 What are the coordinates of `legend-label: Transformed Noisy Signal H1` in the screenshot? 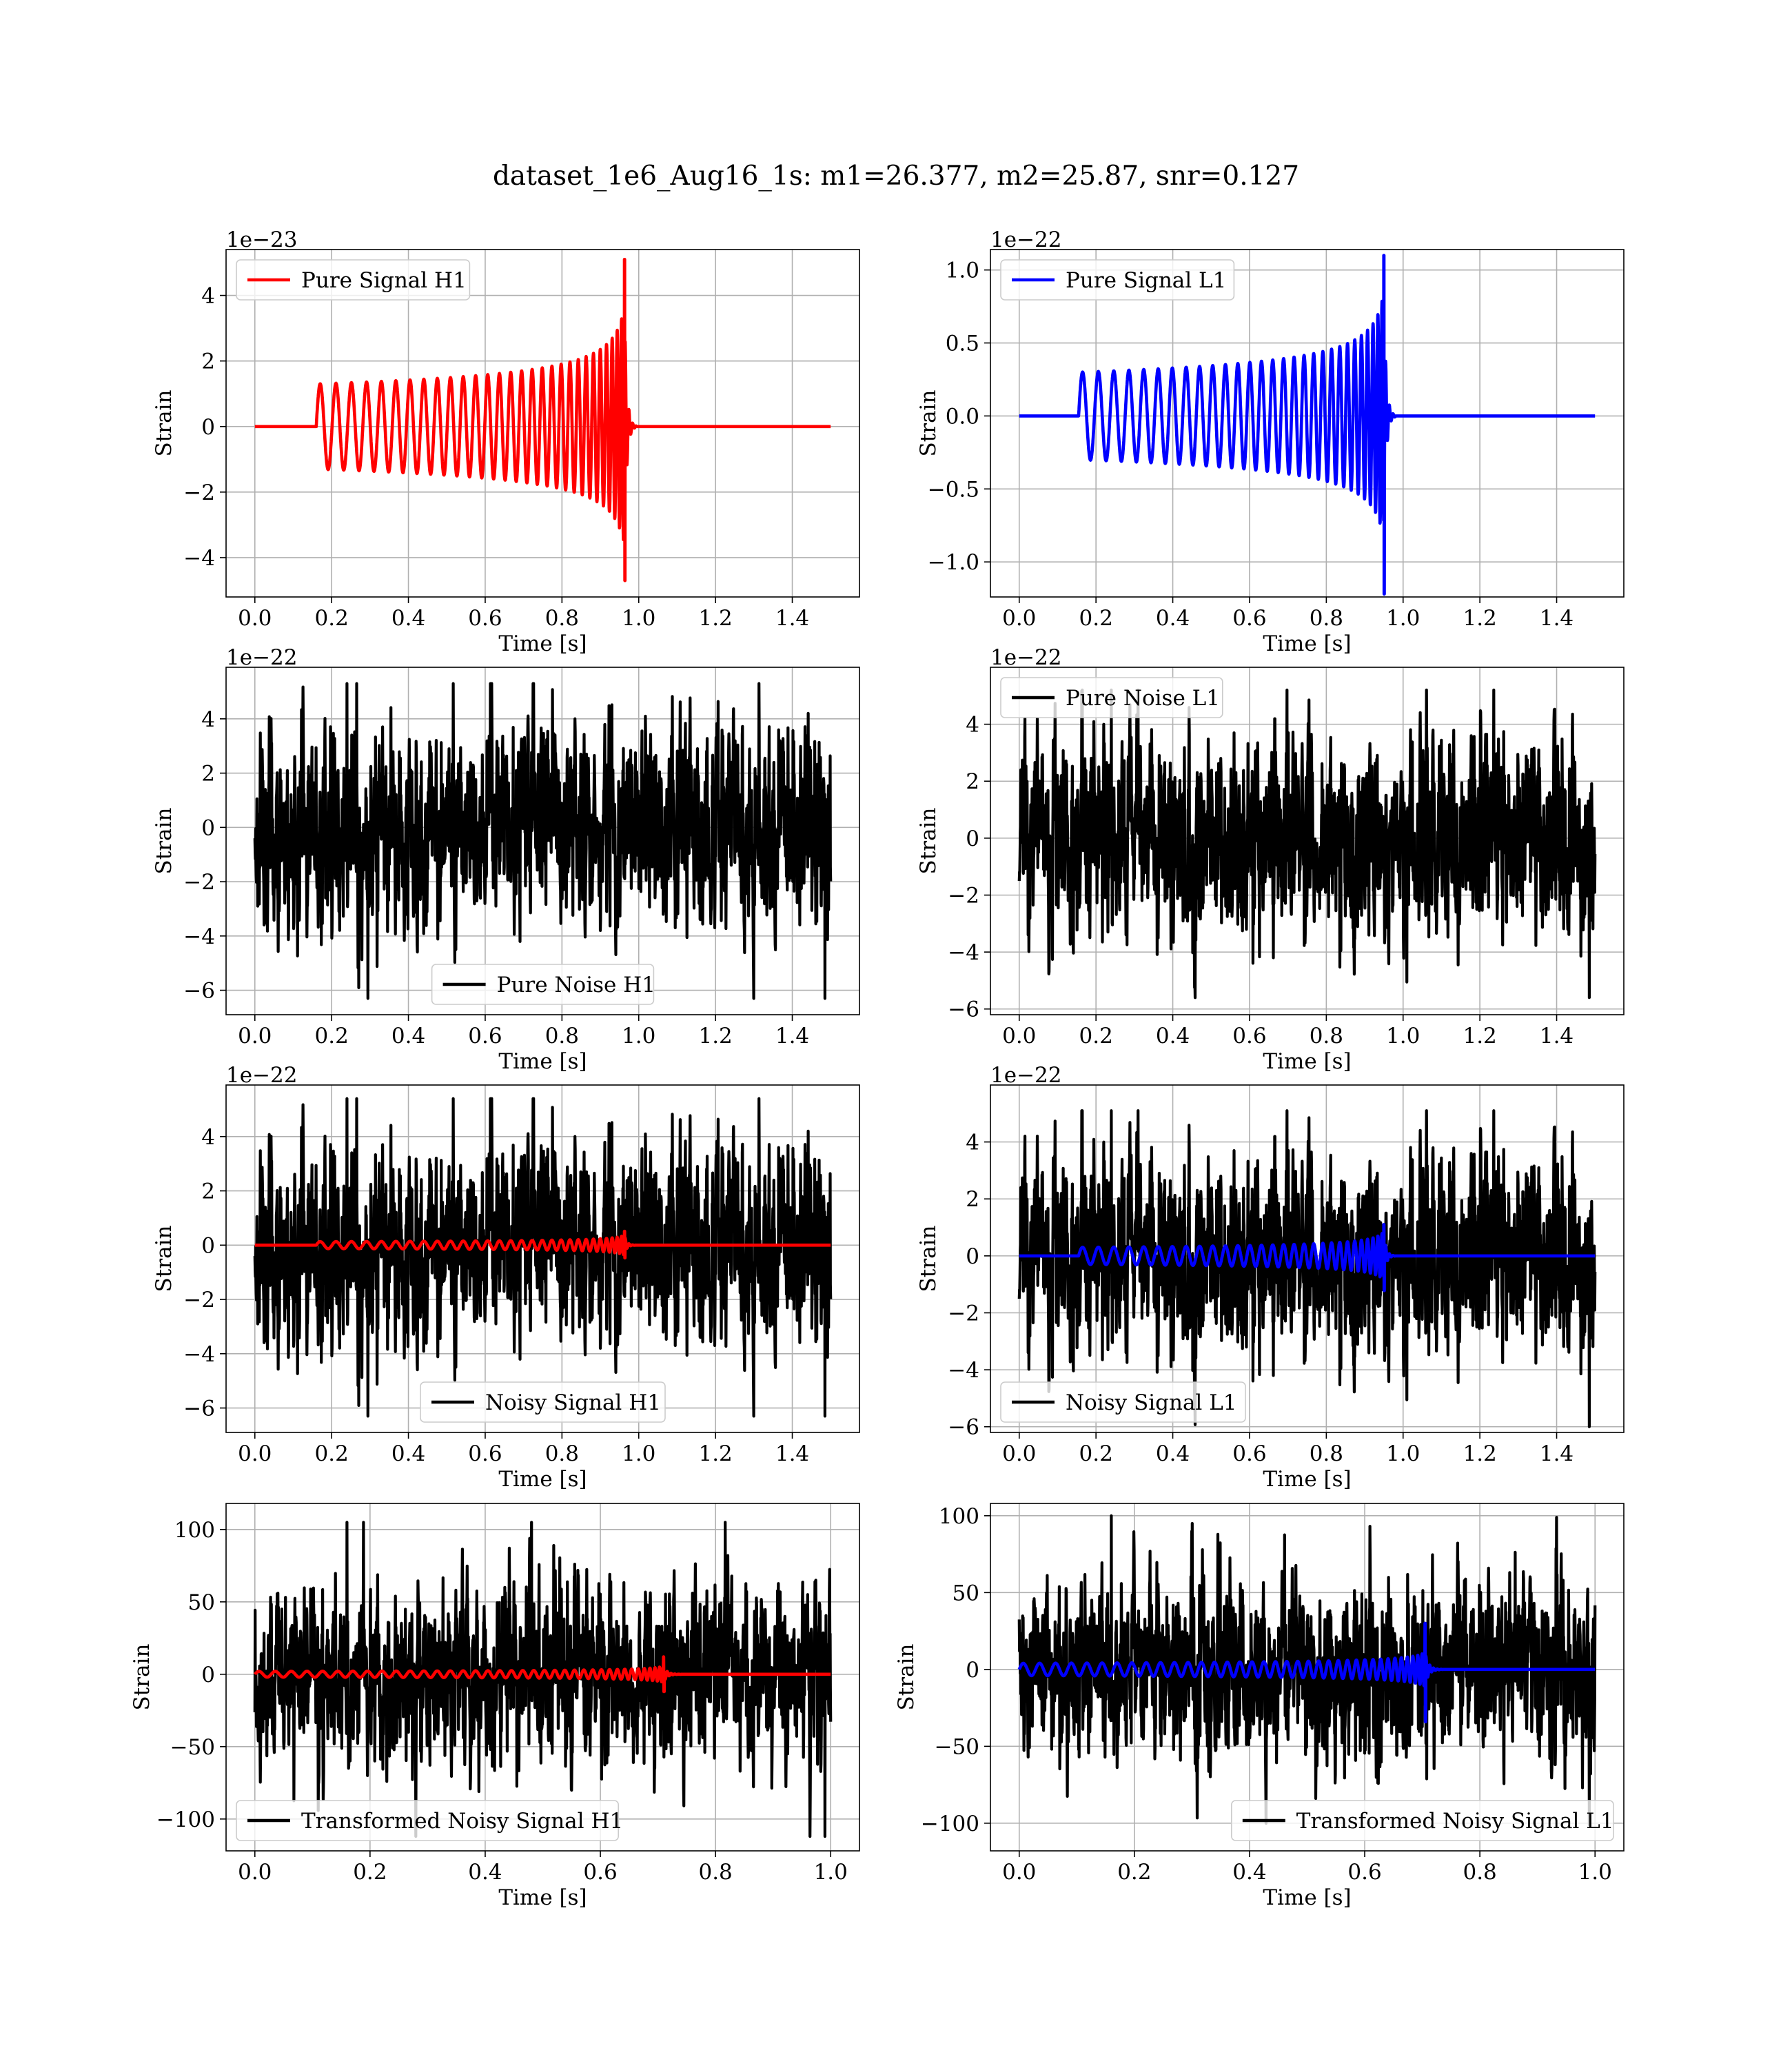 It's located at (462, 1821).